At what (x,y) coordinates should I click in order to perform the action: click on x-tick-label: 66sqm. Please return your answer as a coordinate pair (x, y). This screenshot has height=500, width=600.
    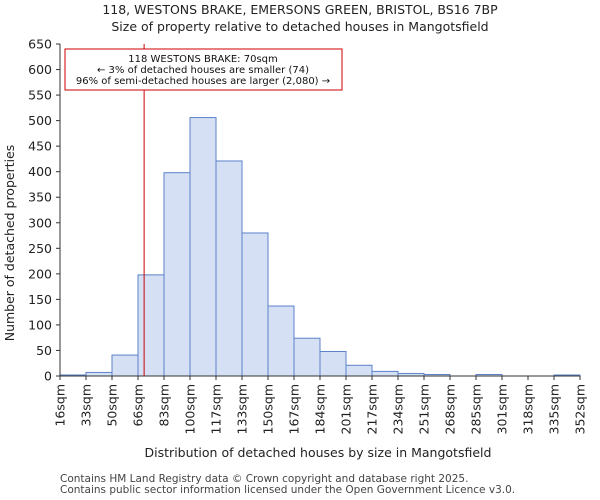
    Looking at the image, I should click on (138, 405).